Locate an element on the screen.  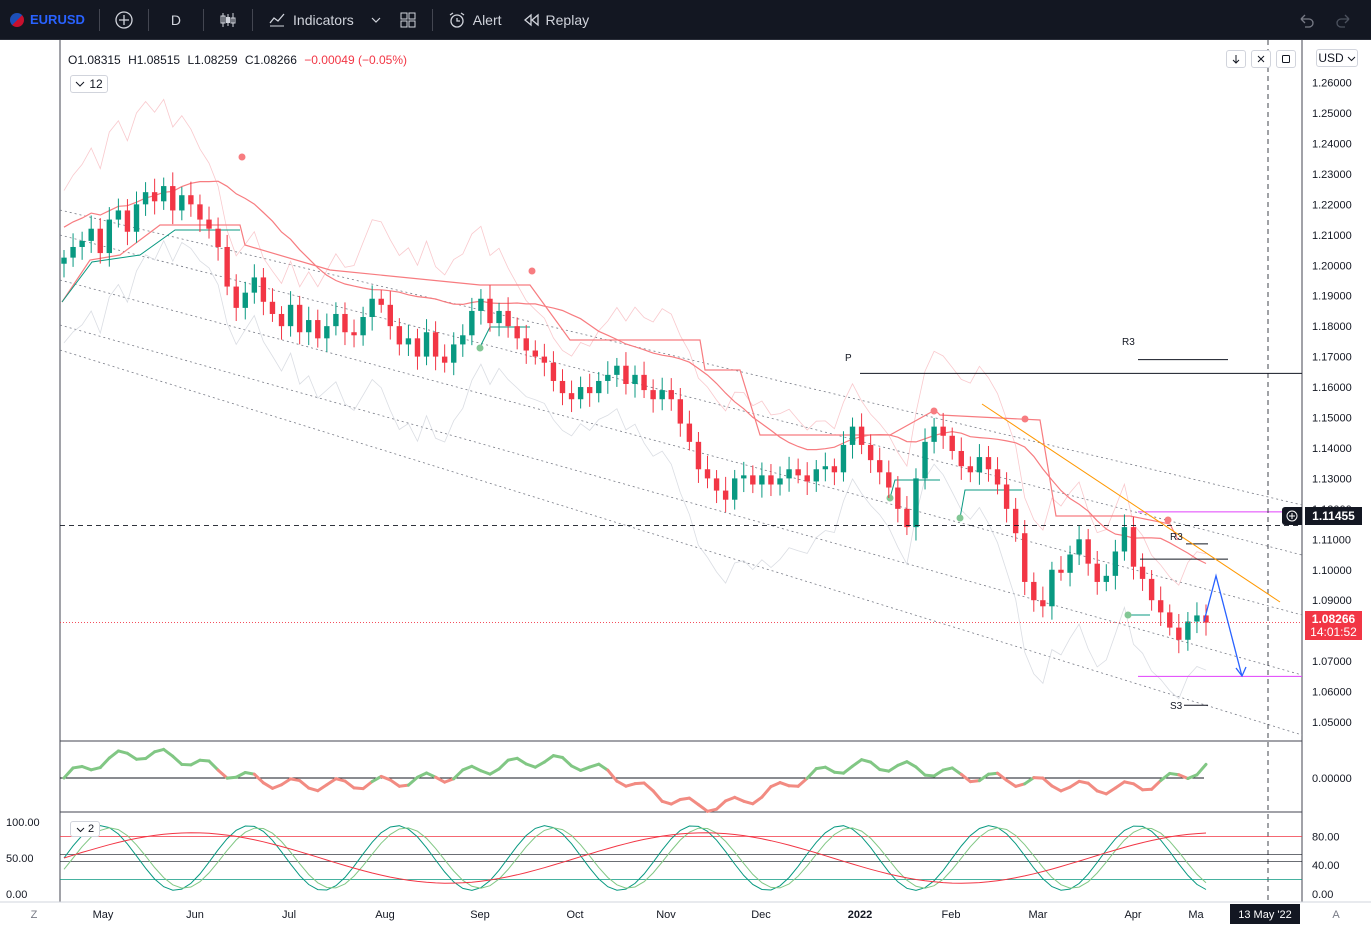
layout-button is located at coordinates (408, 20).